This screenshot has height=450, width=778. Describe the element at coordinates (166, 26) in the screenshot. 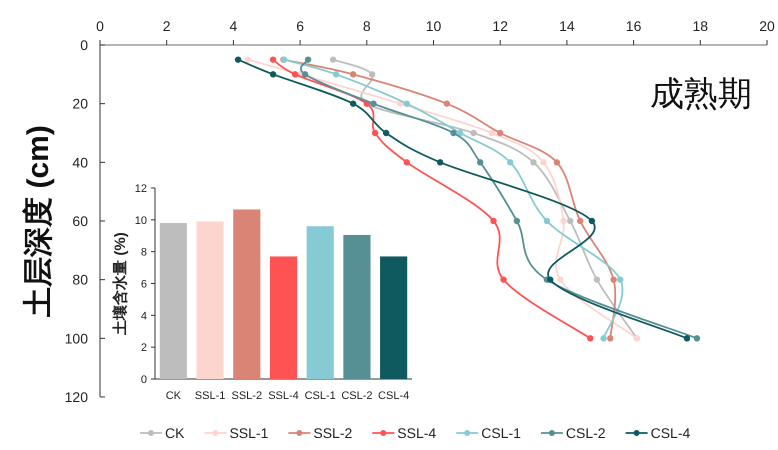

I see `x-tick-label: 2` at that location.